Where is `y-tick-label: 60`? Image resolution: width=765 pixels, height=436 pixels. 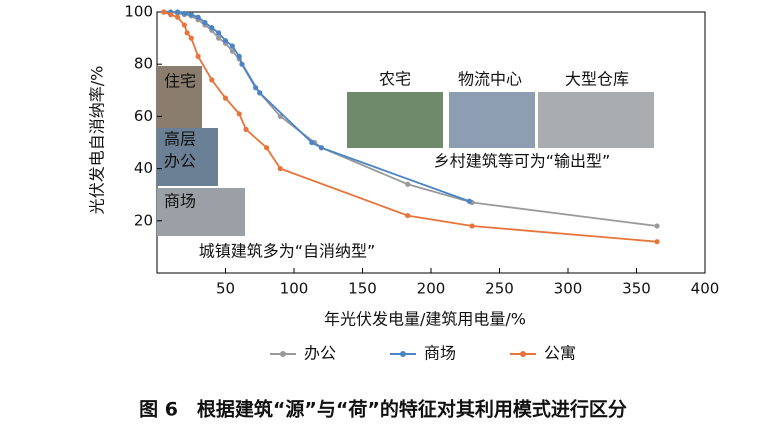
y-tick-label: 60 is located at coordinates (143, 116).